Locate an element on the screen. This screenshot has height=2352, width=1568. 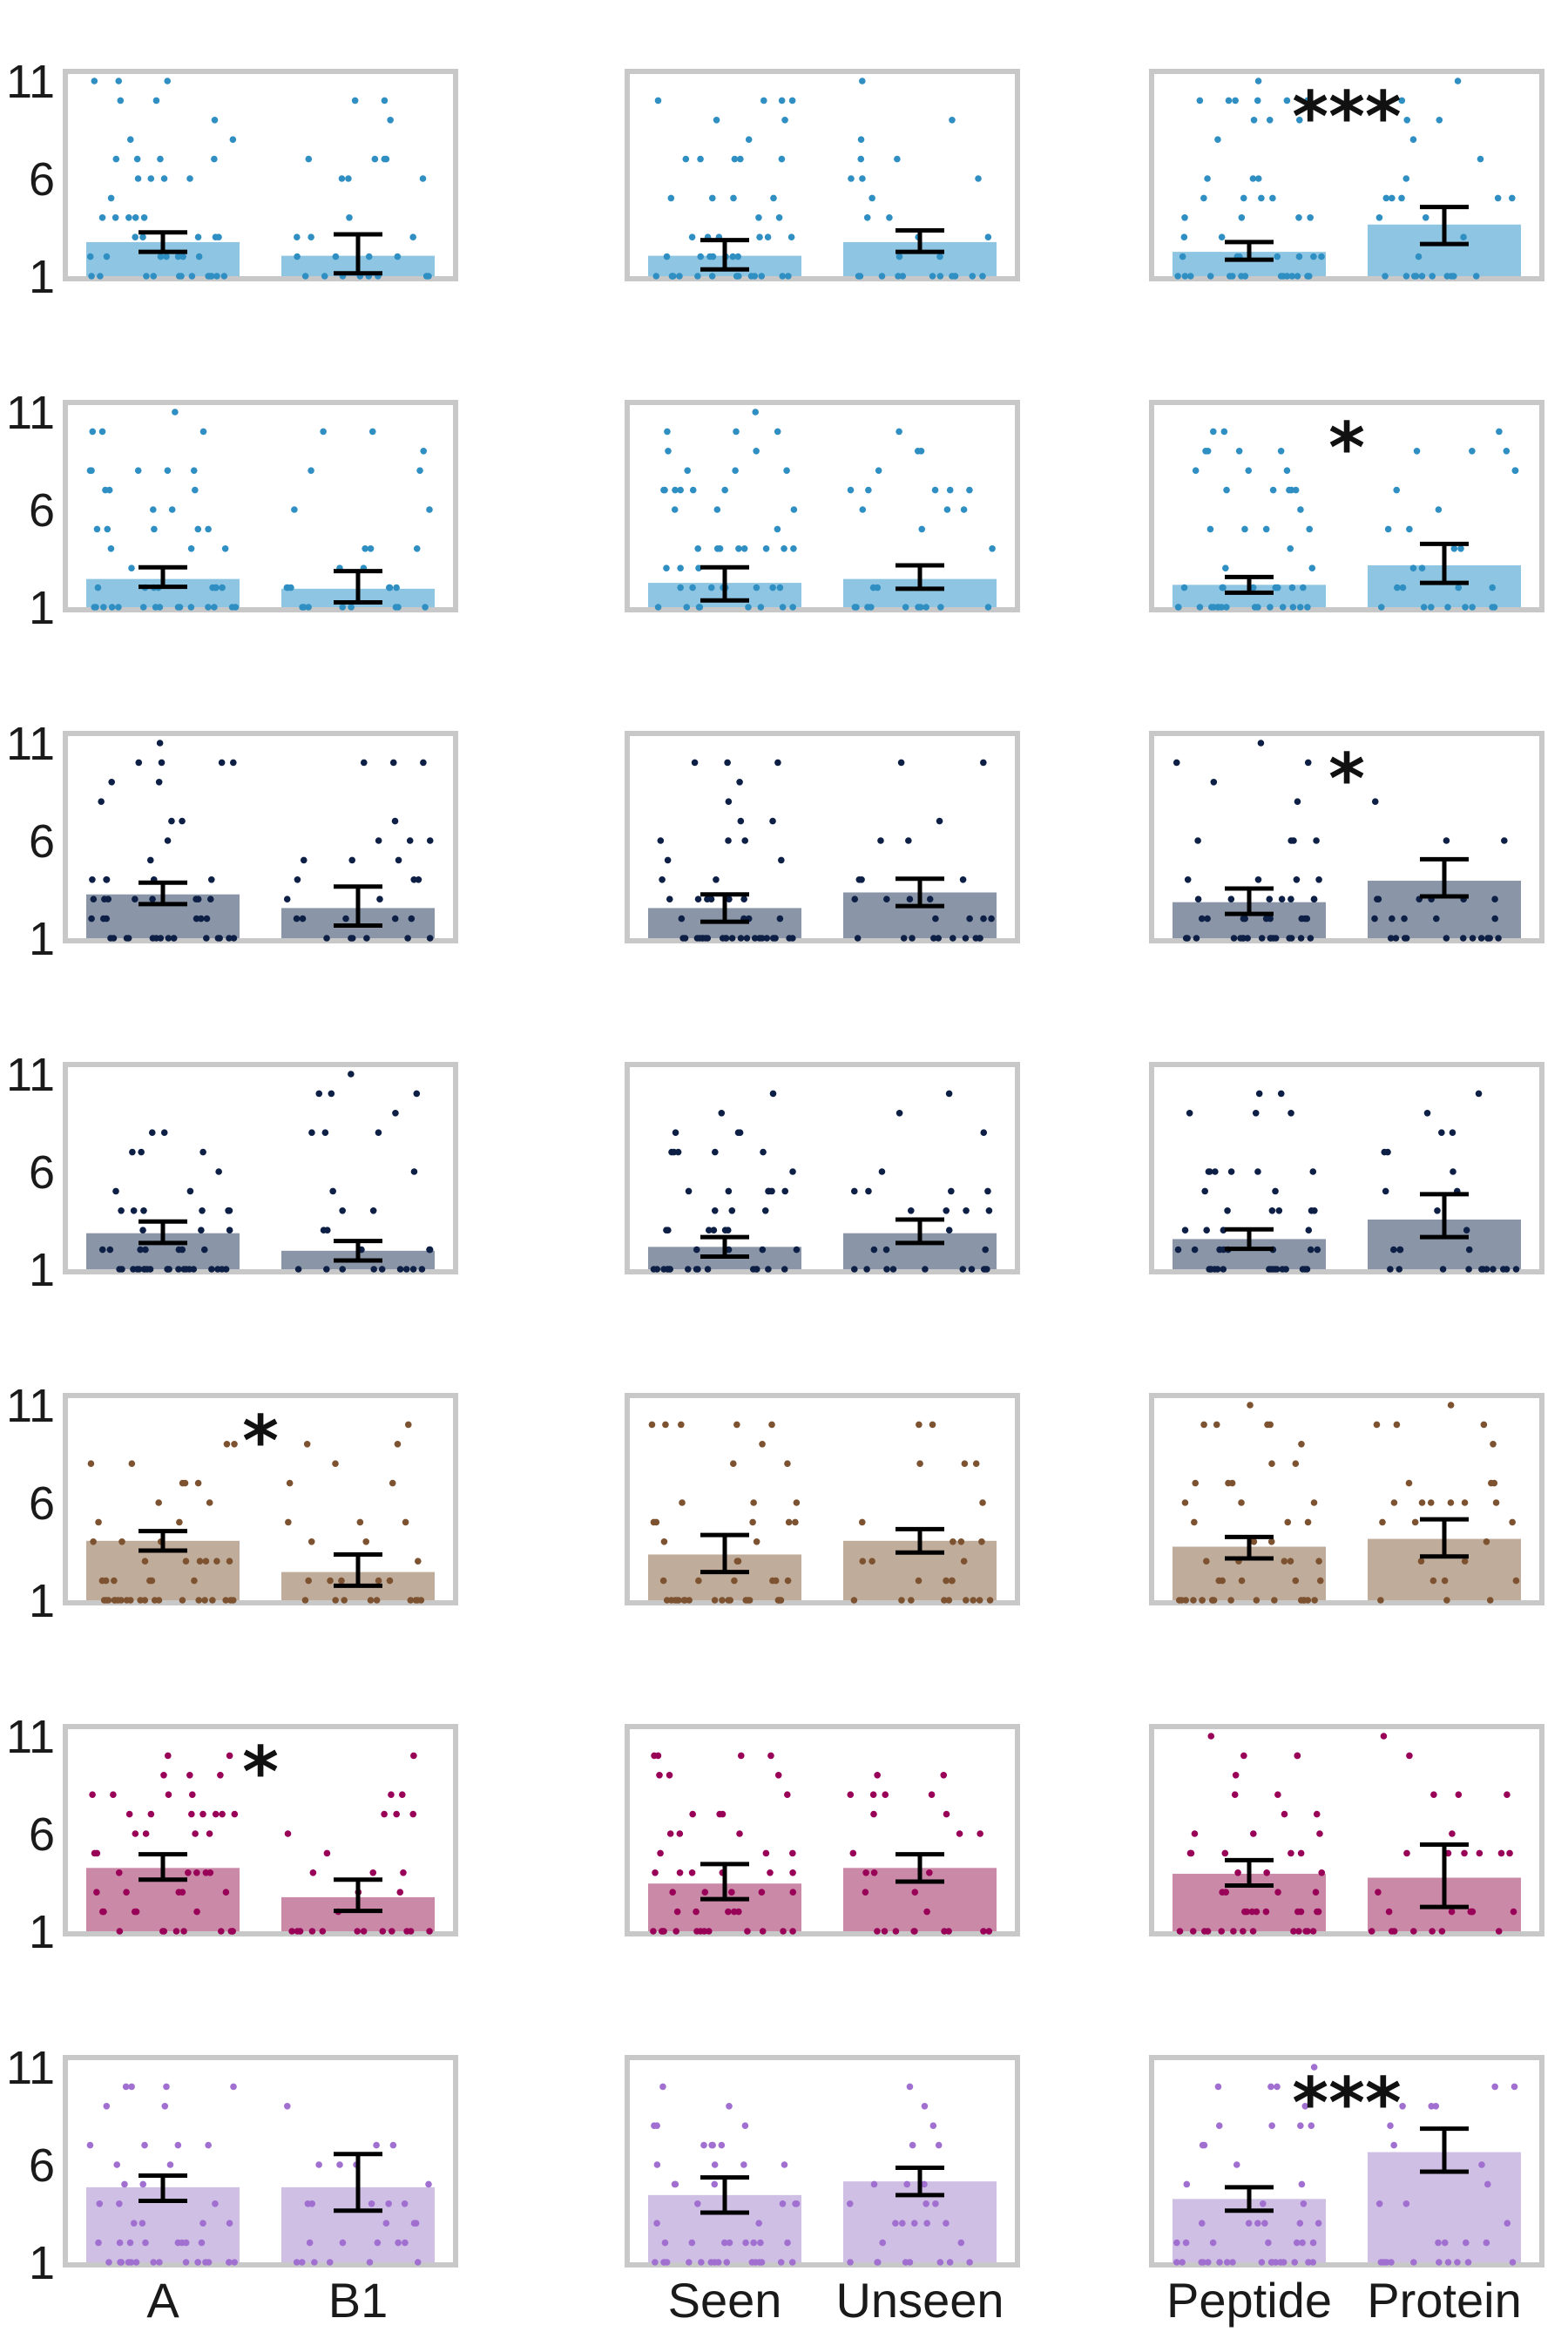
xtick-seen: Seen is located at coordinates (725, 2300).